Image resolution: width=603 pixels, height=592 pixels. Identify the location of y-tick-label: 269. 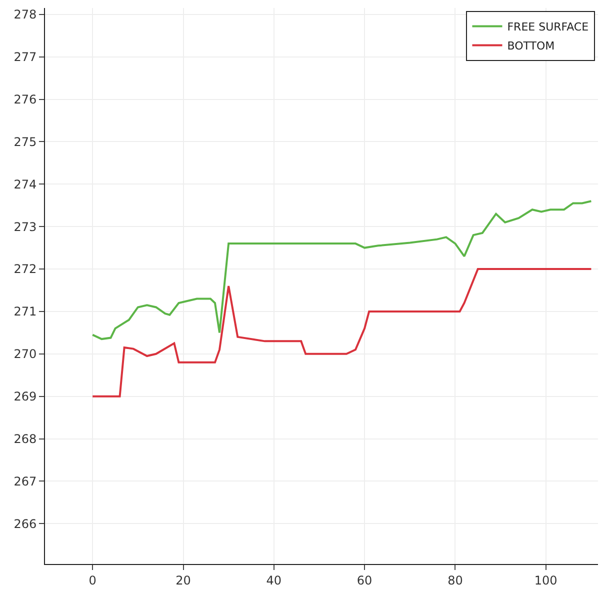
(25, 397).